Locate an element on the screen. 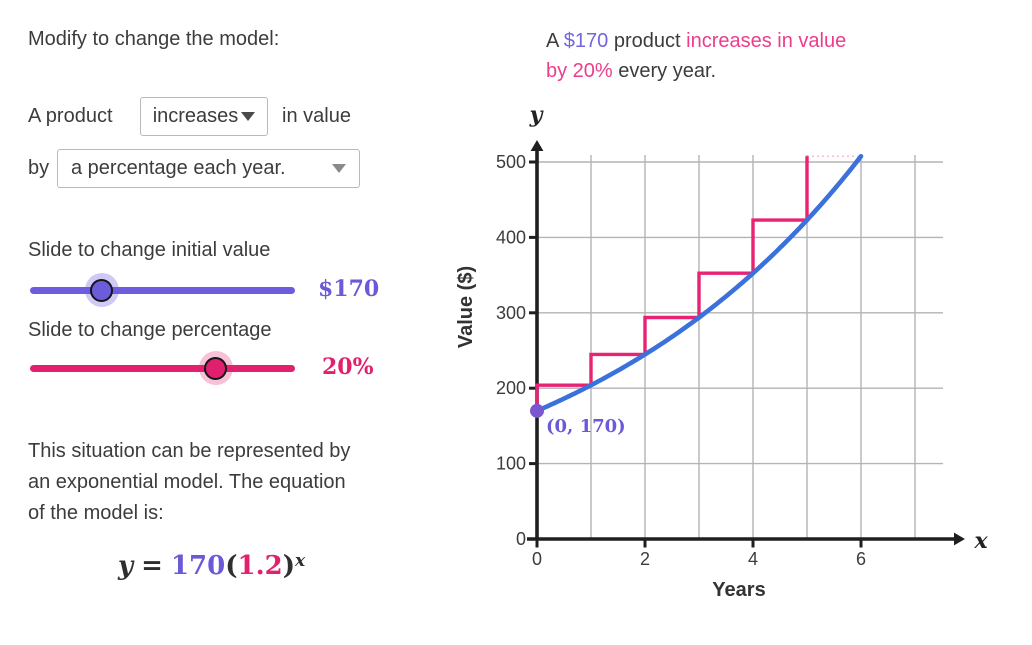  description-line: This situation can be represented by is located at coordinates (189, 451).